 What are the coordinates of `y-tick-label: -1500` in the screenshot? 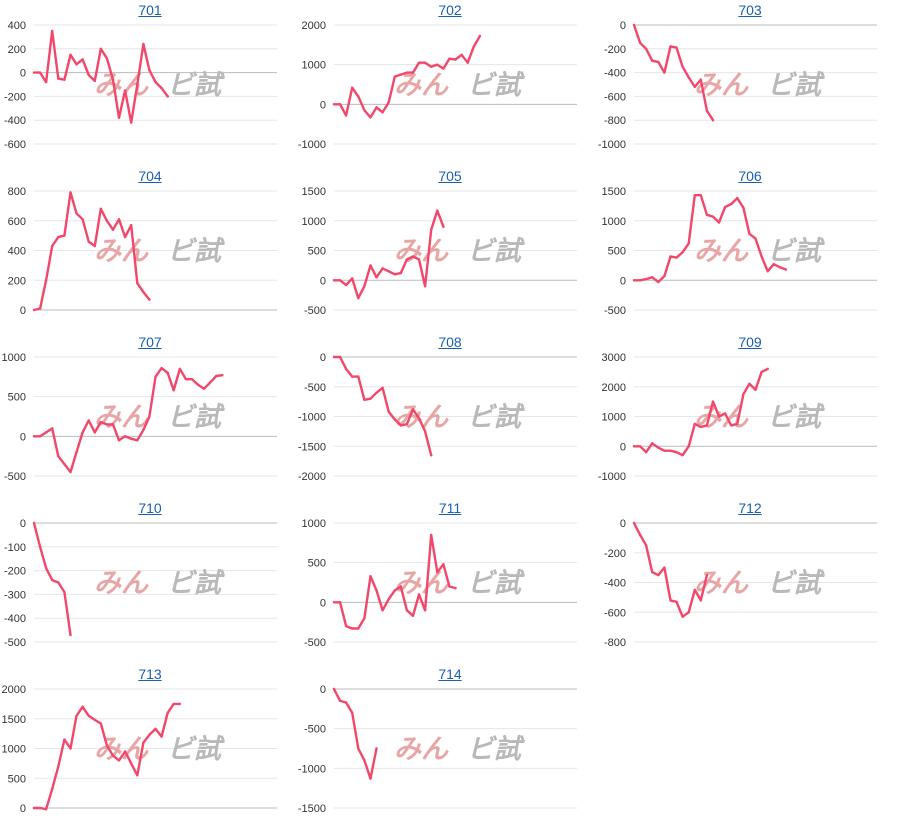 It's located at (312, 809).